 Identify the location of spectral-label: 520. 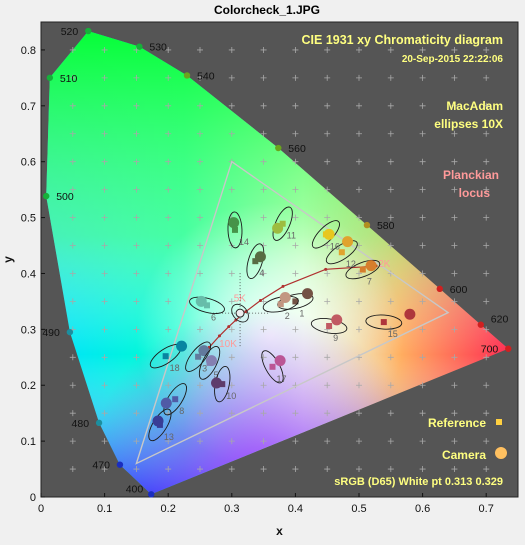
(70, 32).